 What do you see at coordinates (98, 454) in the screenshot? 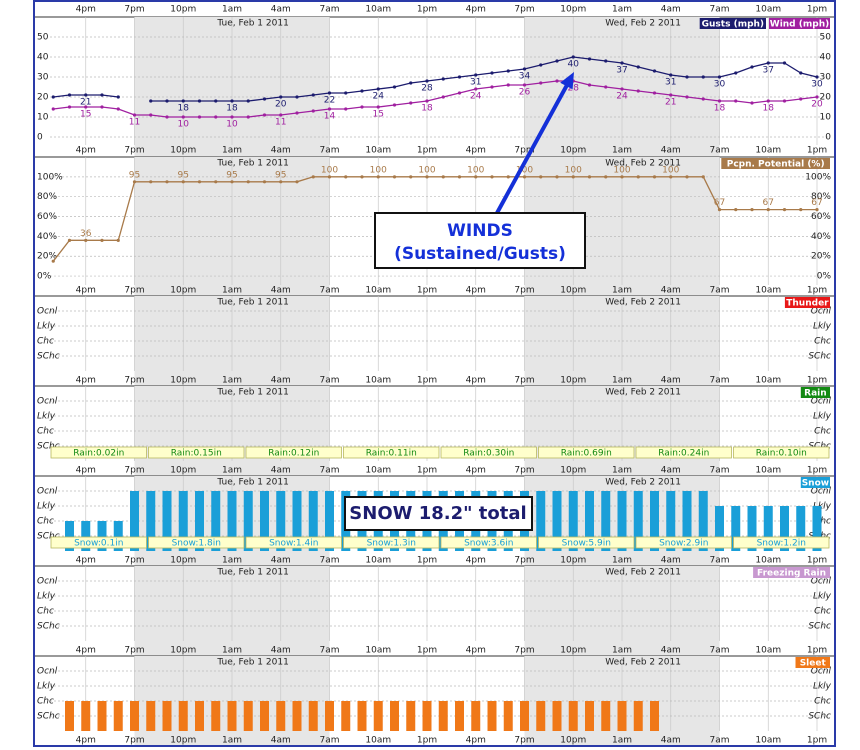
I see `amount-label: Rain:0.02in` at bounding box center [98, 454].